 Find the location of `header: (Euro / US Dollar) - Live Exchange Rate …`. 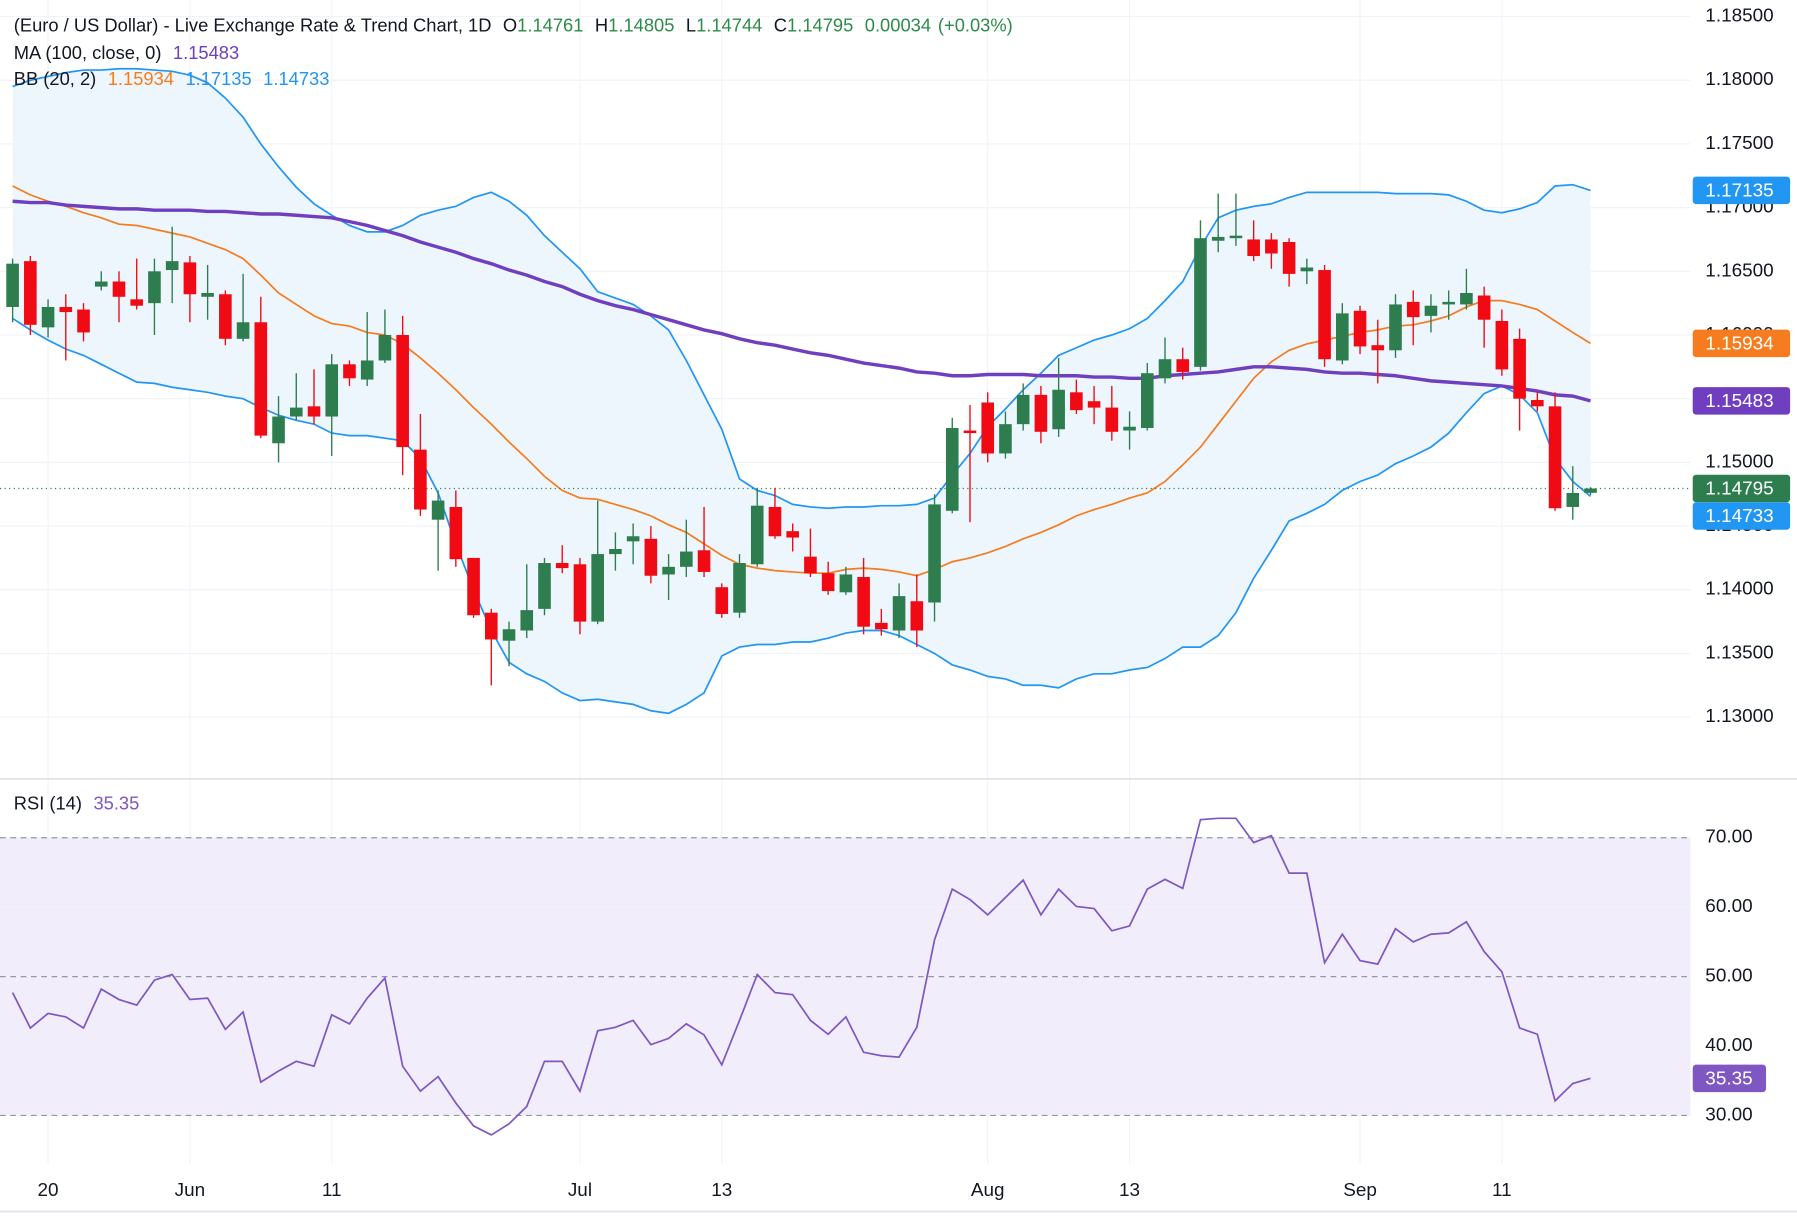

header: (Euro / US Dollar) - Live Exchange Rate … is located at coordinates (513, 24).